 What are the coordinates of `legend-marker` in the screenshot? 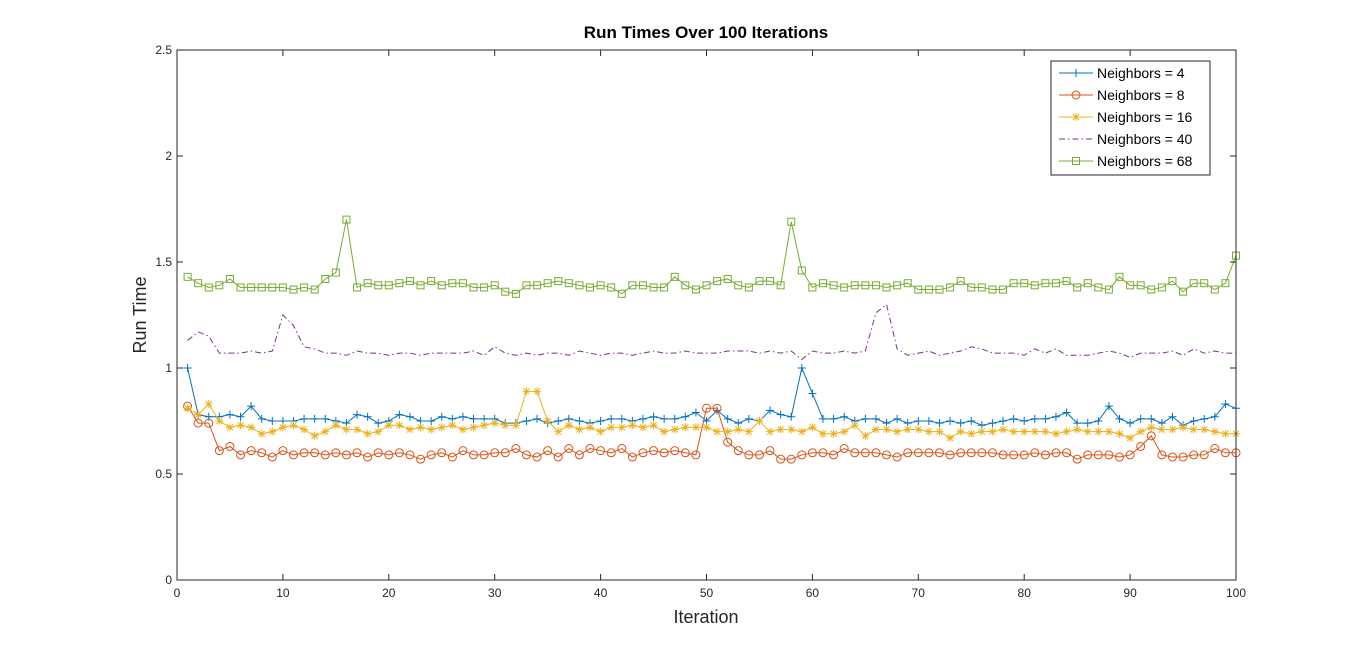 It's located at (1076, 73).